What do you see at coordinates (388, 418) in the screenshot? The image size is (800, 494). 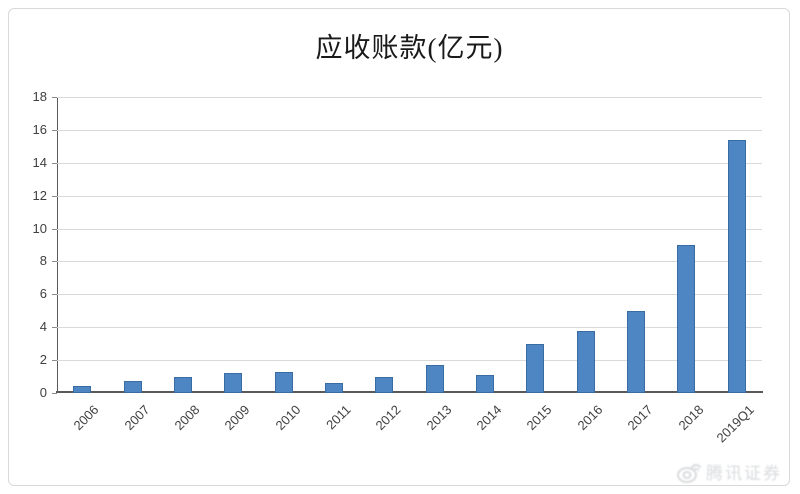 I see `x-tick-label: 2012` at bounding box center [388, 418].